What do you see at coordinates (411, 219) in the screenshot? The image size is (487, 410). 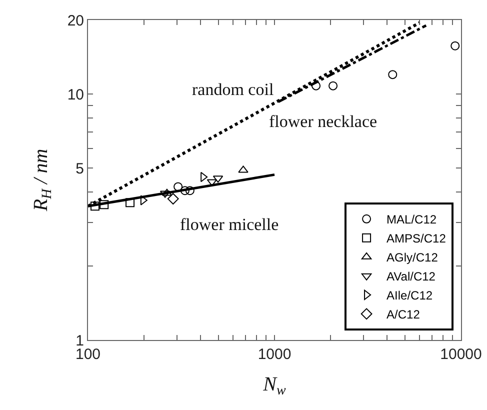 I see `legend-label: MAL/C12` at bounding box center [411, 219].